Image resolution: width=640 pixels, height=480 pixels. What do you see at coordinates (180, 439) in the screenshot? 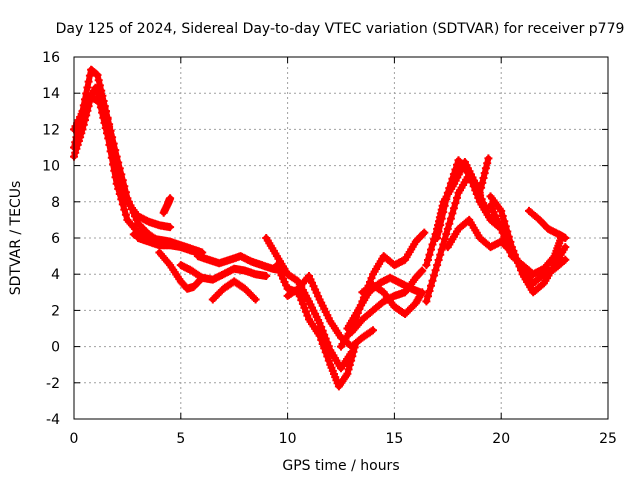
I see `x-tick-label: 5` at bounding box center [180, 439].